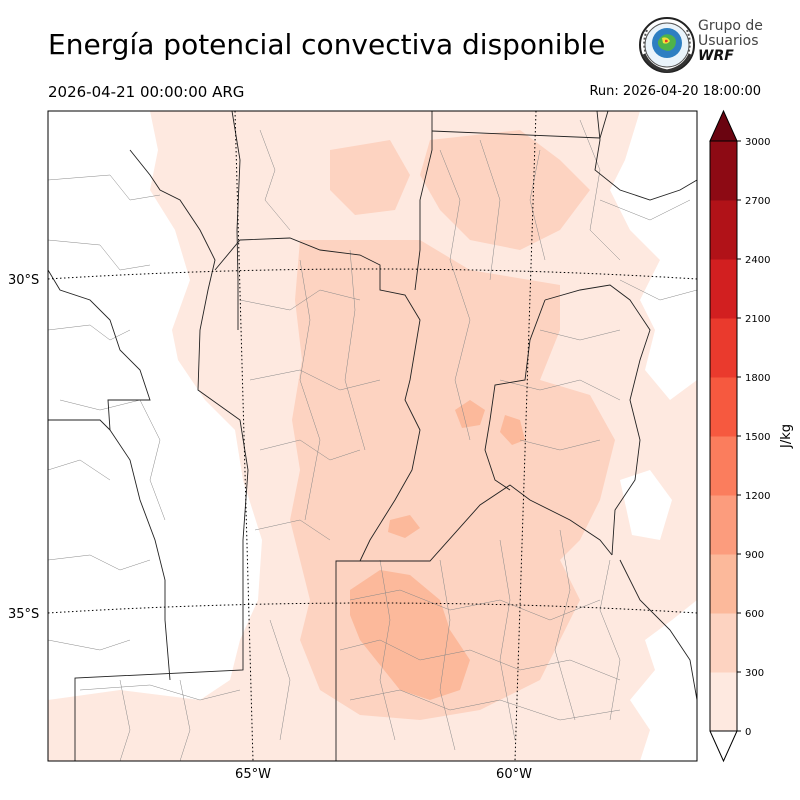  Describe the element at coordinates (716, 56) in the screenshot. I see `logo-text-wrf: WRF` at that location.